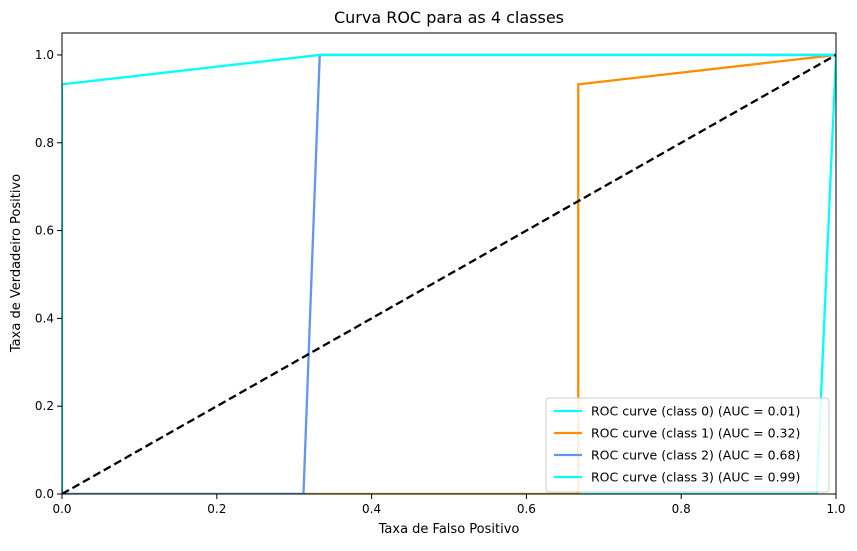 Image resolution: width=857 pixels, height=551 pixels. Describe the element at coordinates (695, 433) in the screenshot. I see `legend-entry-label: ROC curve (class 1) (AUC = 0.32)` at that location.